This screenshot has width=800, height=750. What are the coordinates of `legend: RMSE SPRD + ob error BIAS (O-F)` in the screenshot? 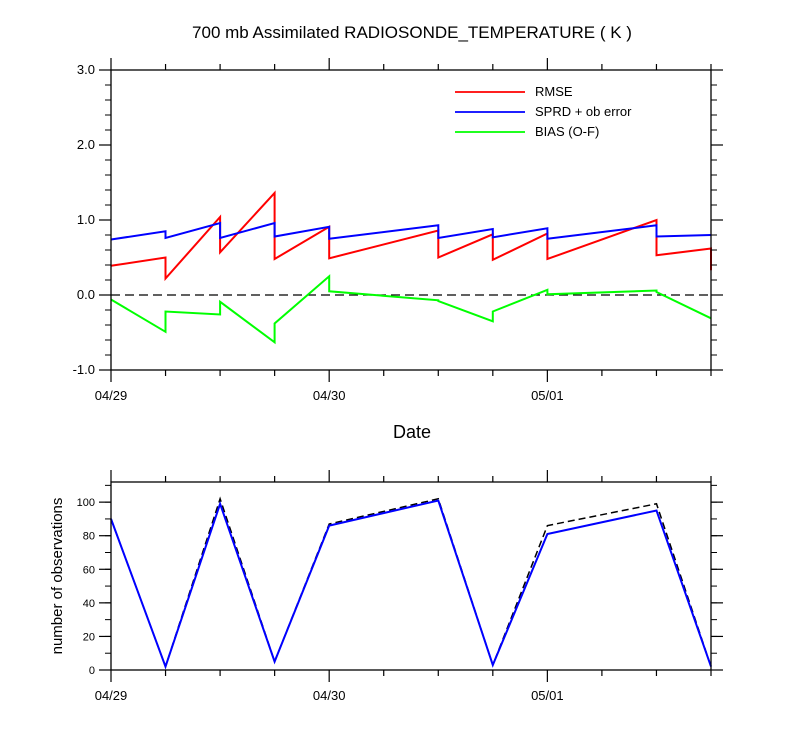 It's located at (543, 111).